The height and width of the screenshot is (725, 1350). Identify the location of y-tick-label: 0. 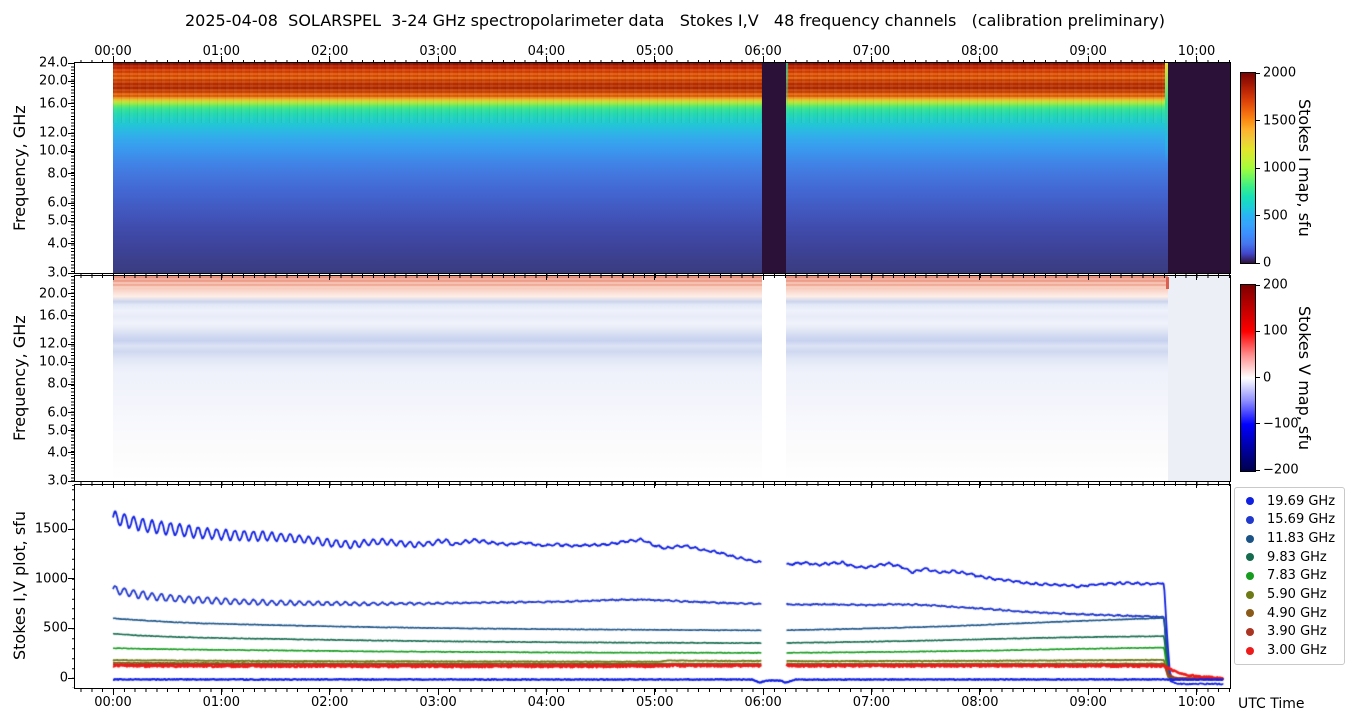
(63, 678).